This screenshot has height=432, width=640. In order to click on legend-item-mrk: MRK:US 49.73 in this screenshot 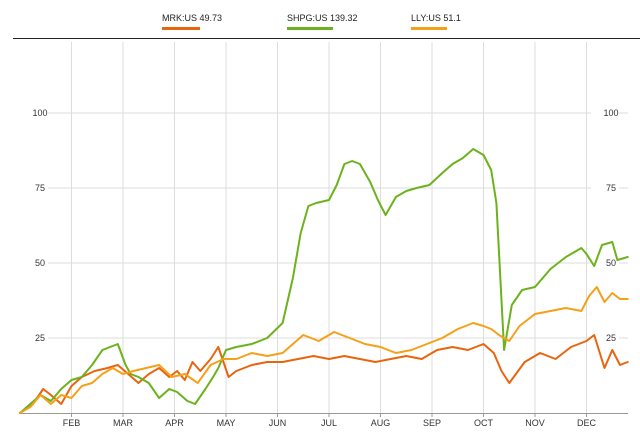, I will do `click(192, 24)`.